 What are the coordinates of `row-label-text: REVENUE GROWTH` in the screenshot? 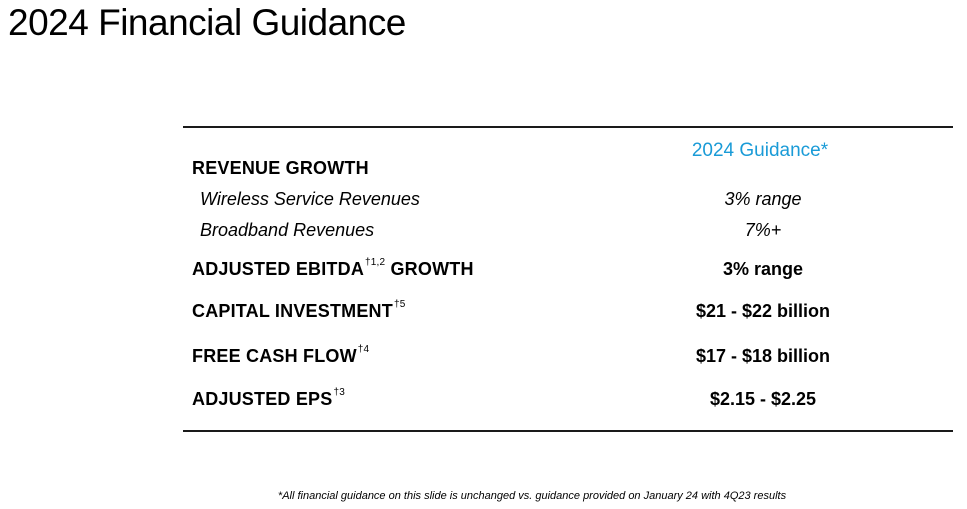 It's located at (280, 168).